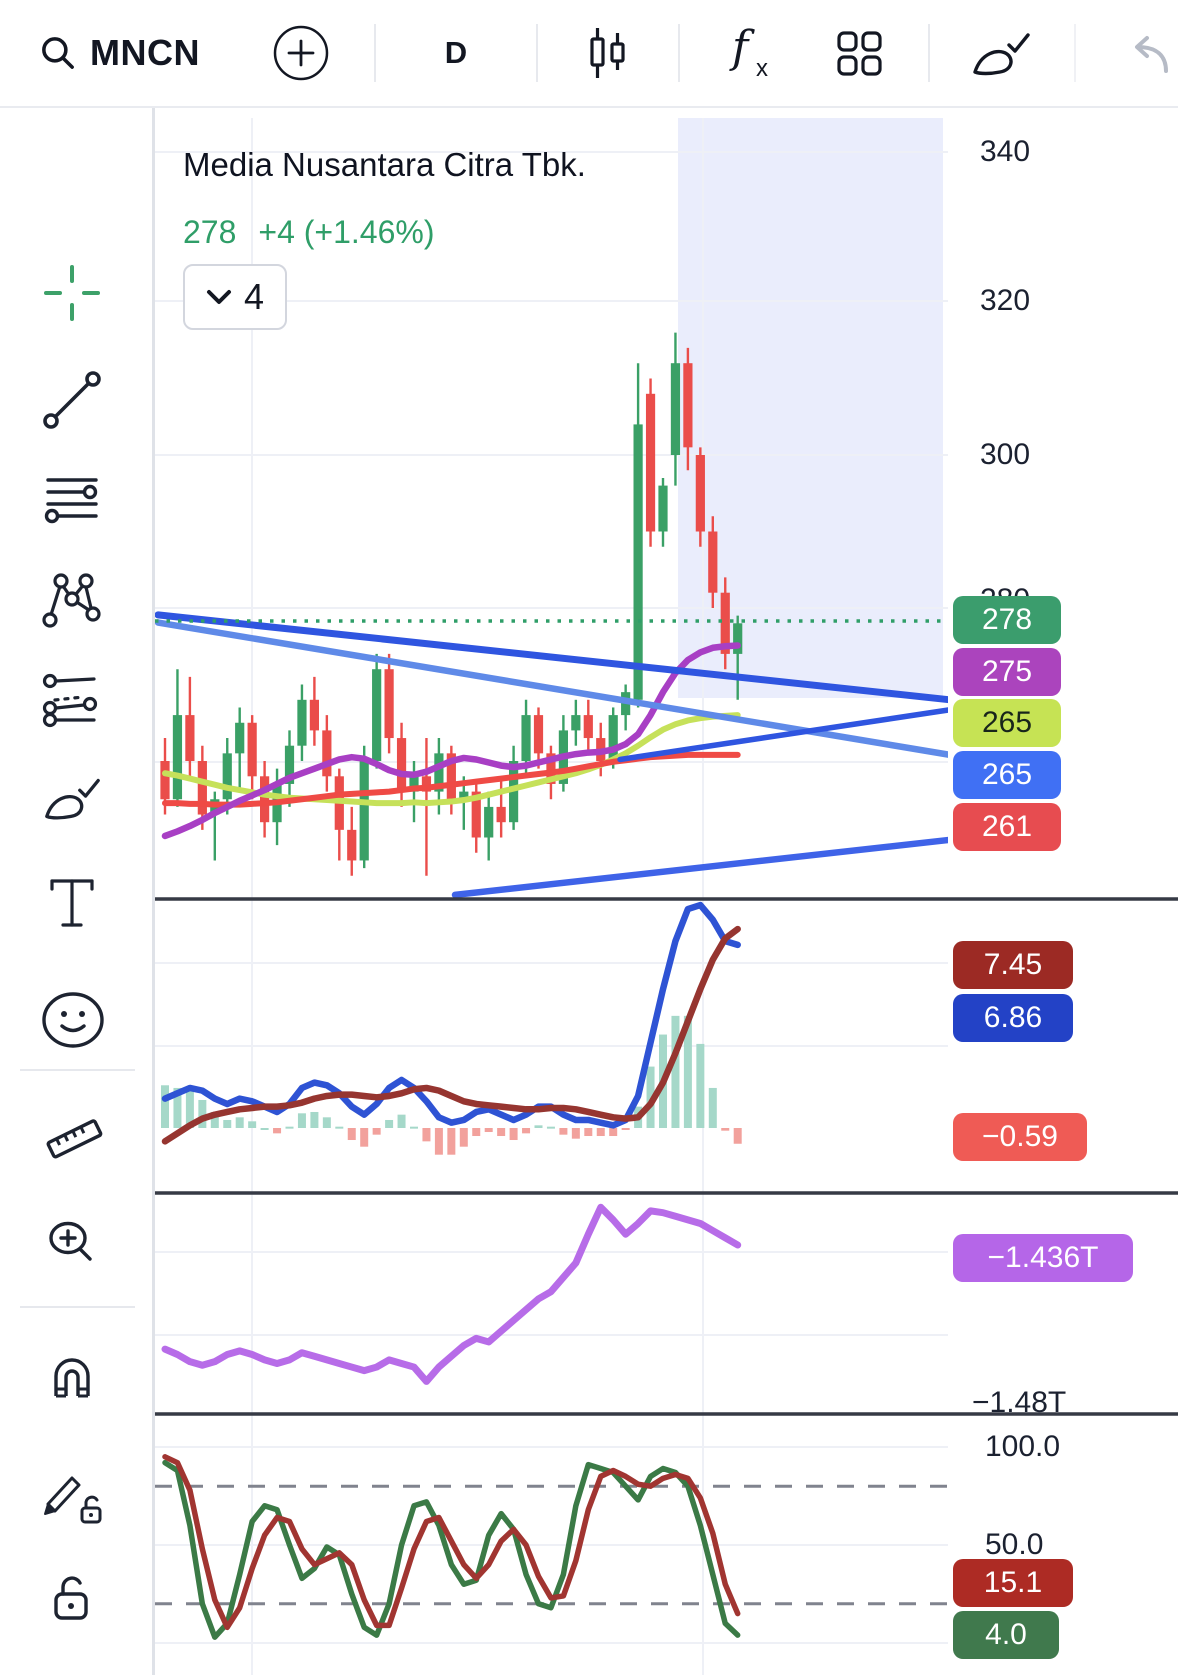 The height and width of the screenshot is (1675, 1178). I want to click on horizontal-lines-icon, so click(71, 501).